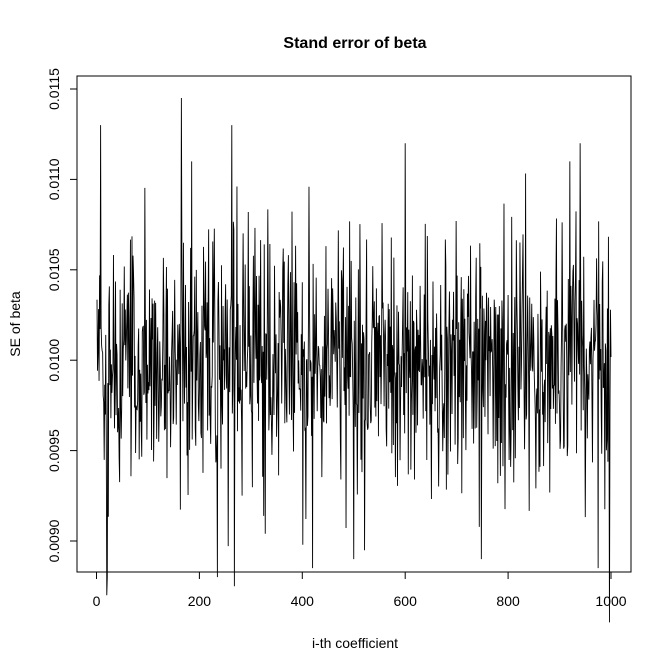 The height and width of the screenshot is (672, 672). Describe the element at coordinates (62, 315) in the screenshot. I see `y-axis: 0.0090 0.0095 0.0100 0.0105 0.0110 0.0115` at that location.